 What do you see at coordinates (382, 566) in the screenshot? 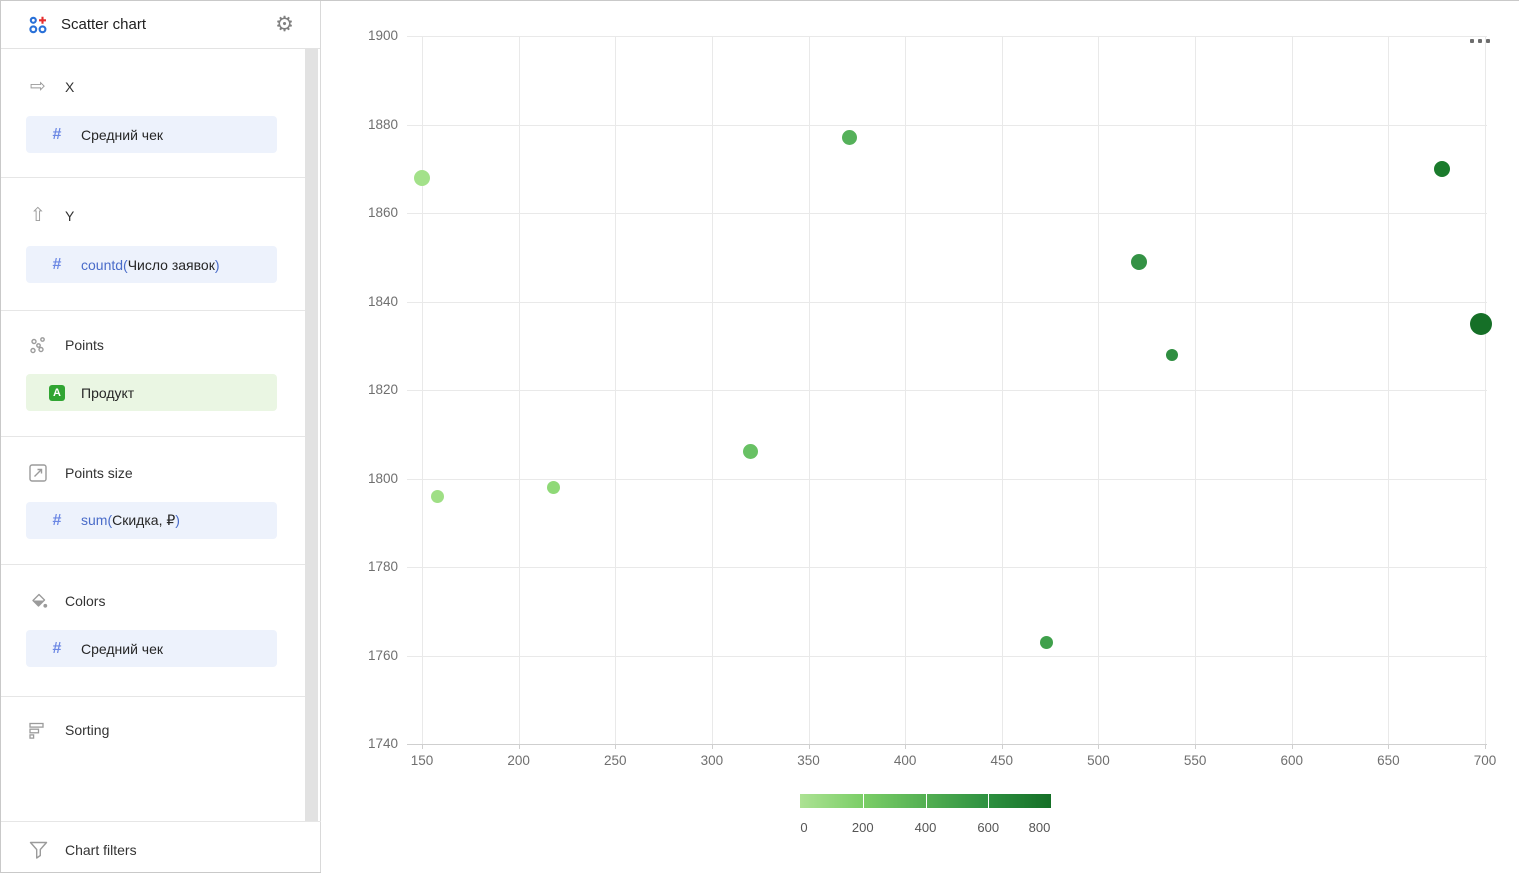
I see `y-axis-tick-label: 1780` at bounding box center [382, 566].